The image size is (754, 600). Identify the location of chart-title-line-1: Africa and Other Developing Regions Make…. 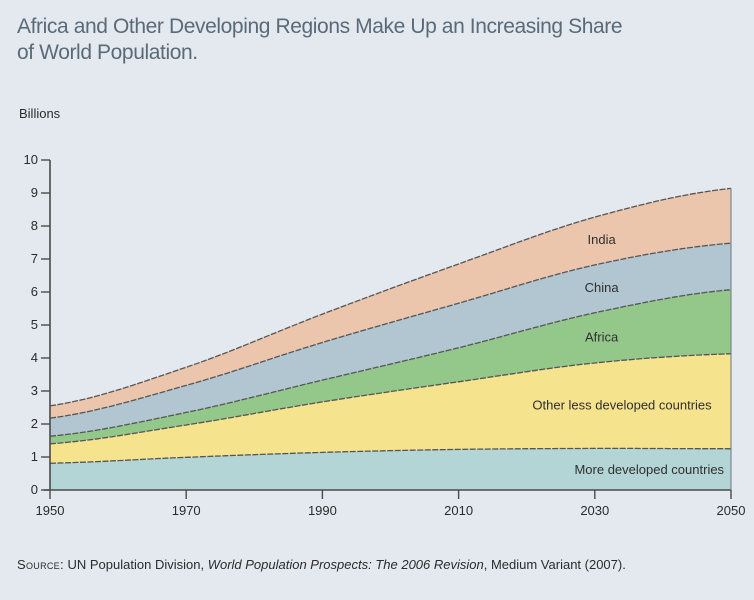
(320, 26).